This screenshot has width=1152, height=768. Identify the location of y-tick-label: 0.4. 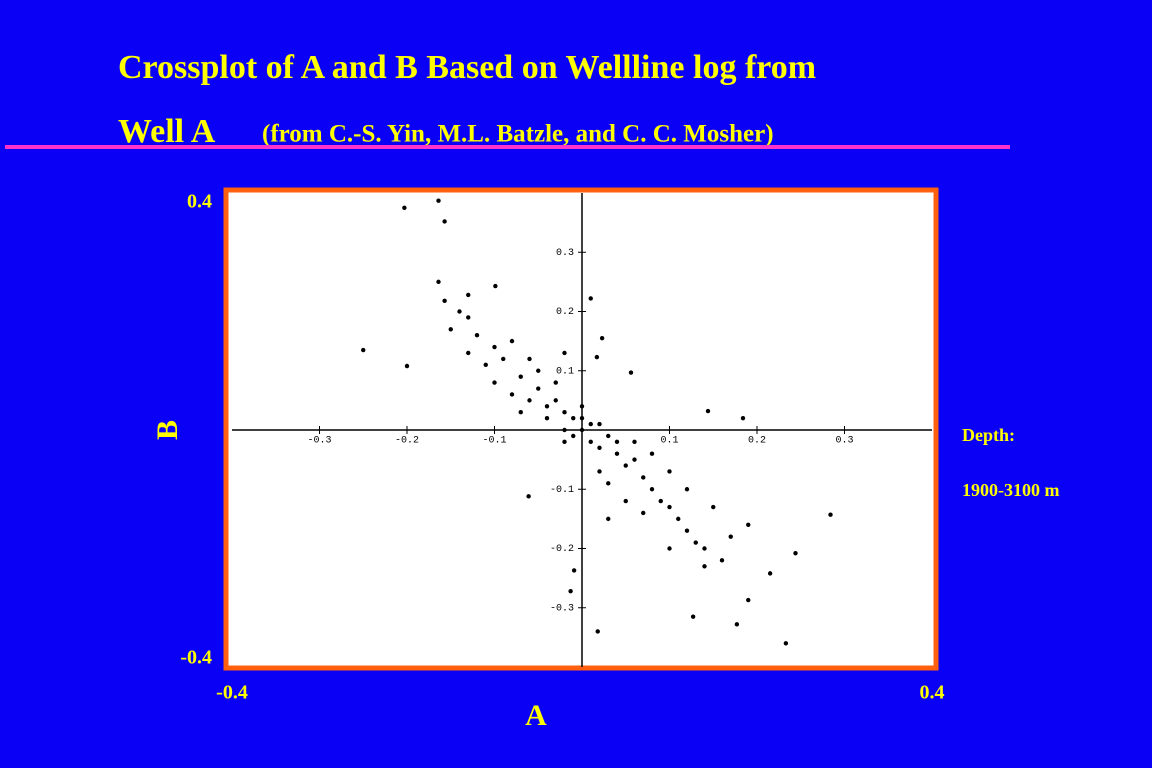
(199, 202).